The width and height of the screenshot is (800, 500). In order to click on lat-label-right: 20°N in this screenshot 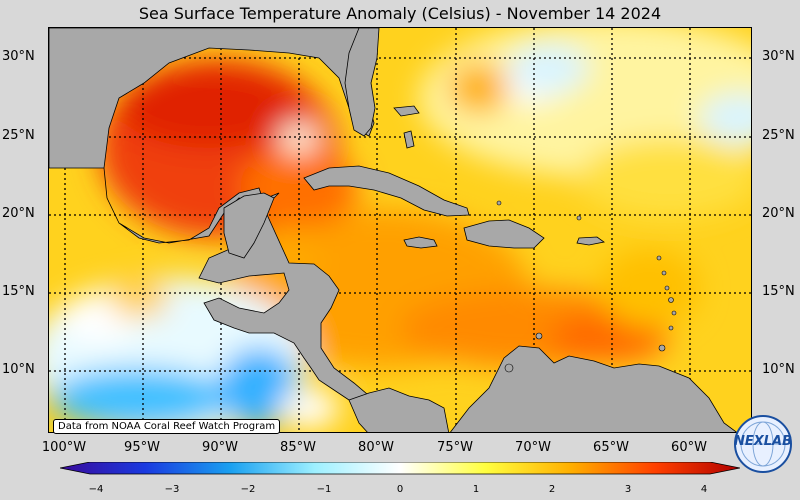, I will do `click(778, 213)`.